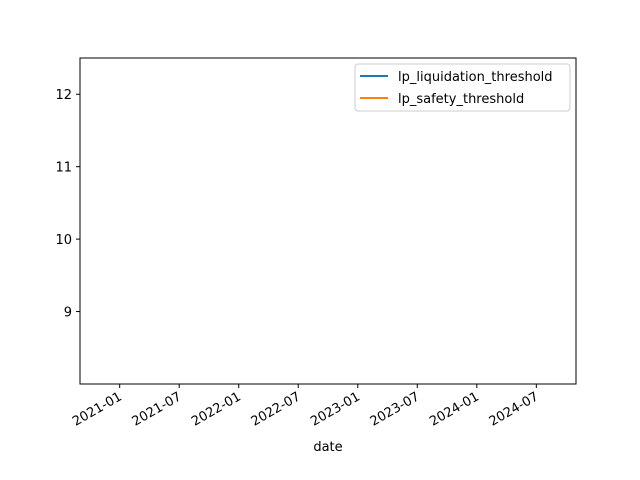 The image size is (640, 480). I want to click on legend-label: lp_liquidation_threshold, so click(475, 77).